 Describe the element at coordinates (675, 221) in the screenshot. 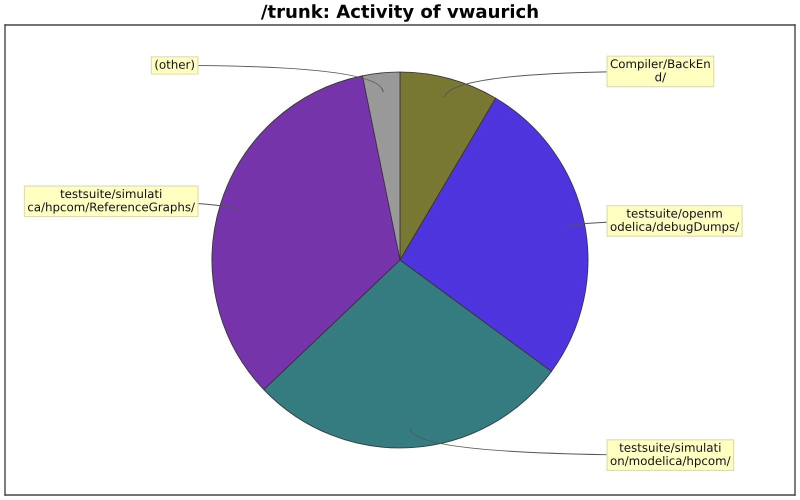

I see `slice-label: testsuite/openm odelica/debugDumps/` at that location.